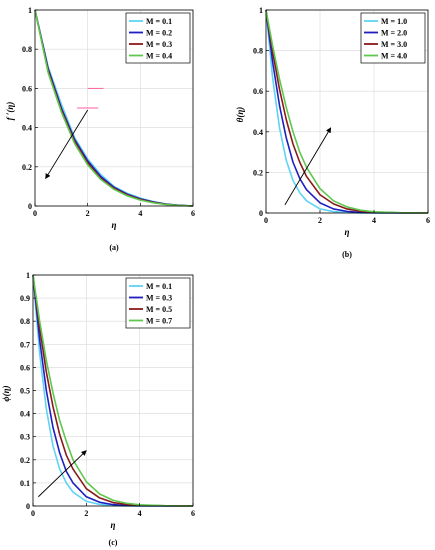  I want to click on y-axis-label: θ(η), so click(240, 115).